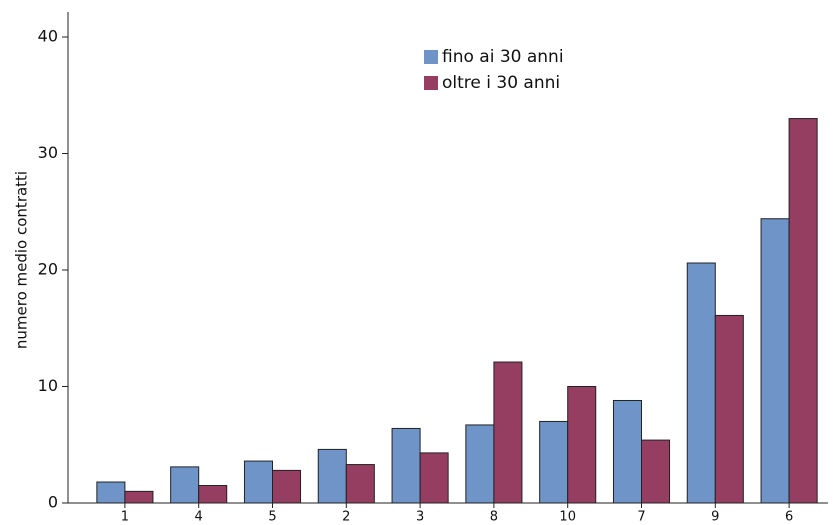  I want to click on y-tick-label: 20, so click(48, 269).